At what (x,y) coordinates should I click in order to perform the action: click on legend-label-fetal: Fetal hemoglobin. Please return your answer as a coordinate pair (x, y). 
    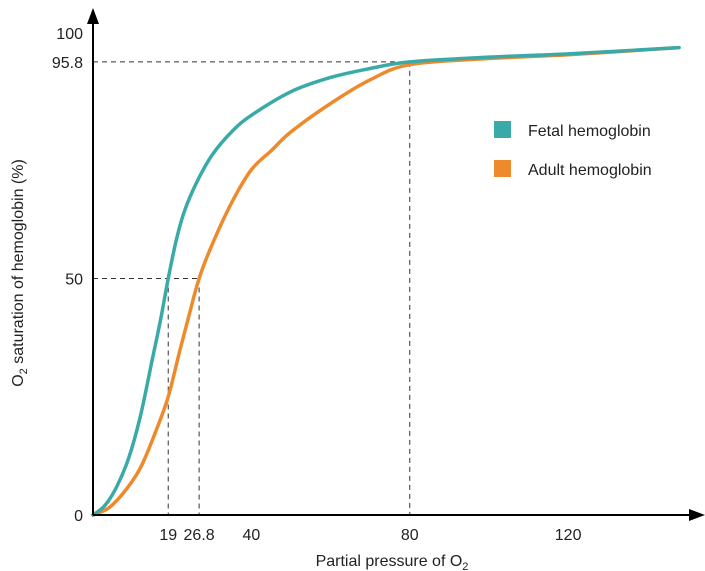
    Looking at the image, I should click on (589, 131).